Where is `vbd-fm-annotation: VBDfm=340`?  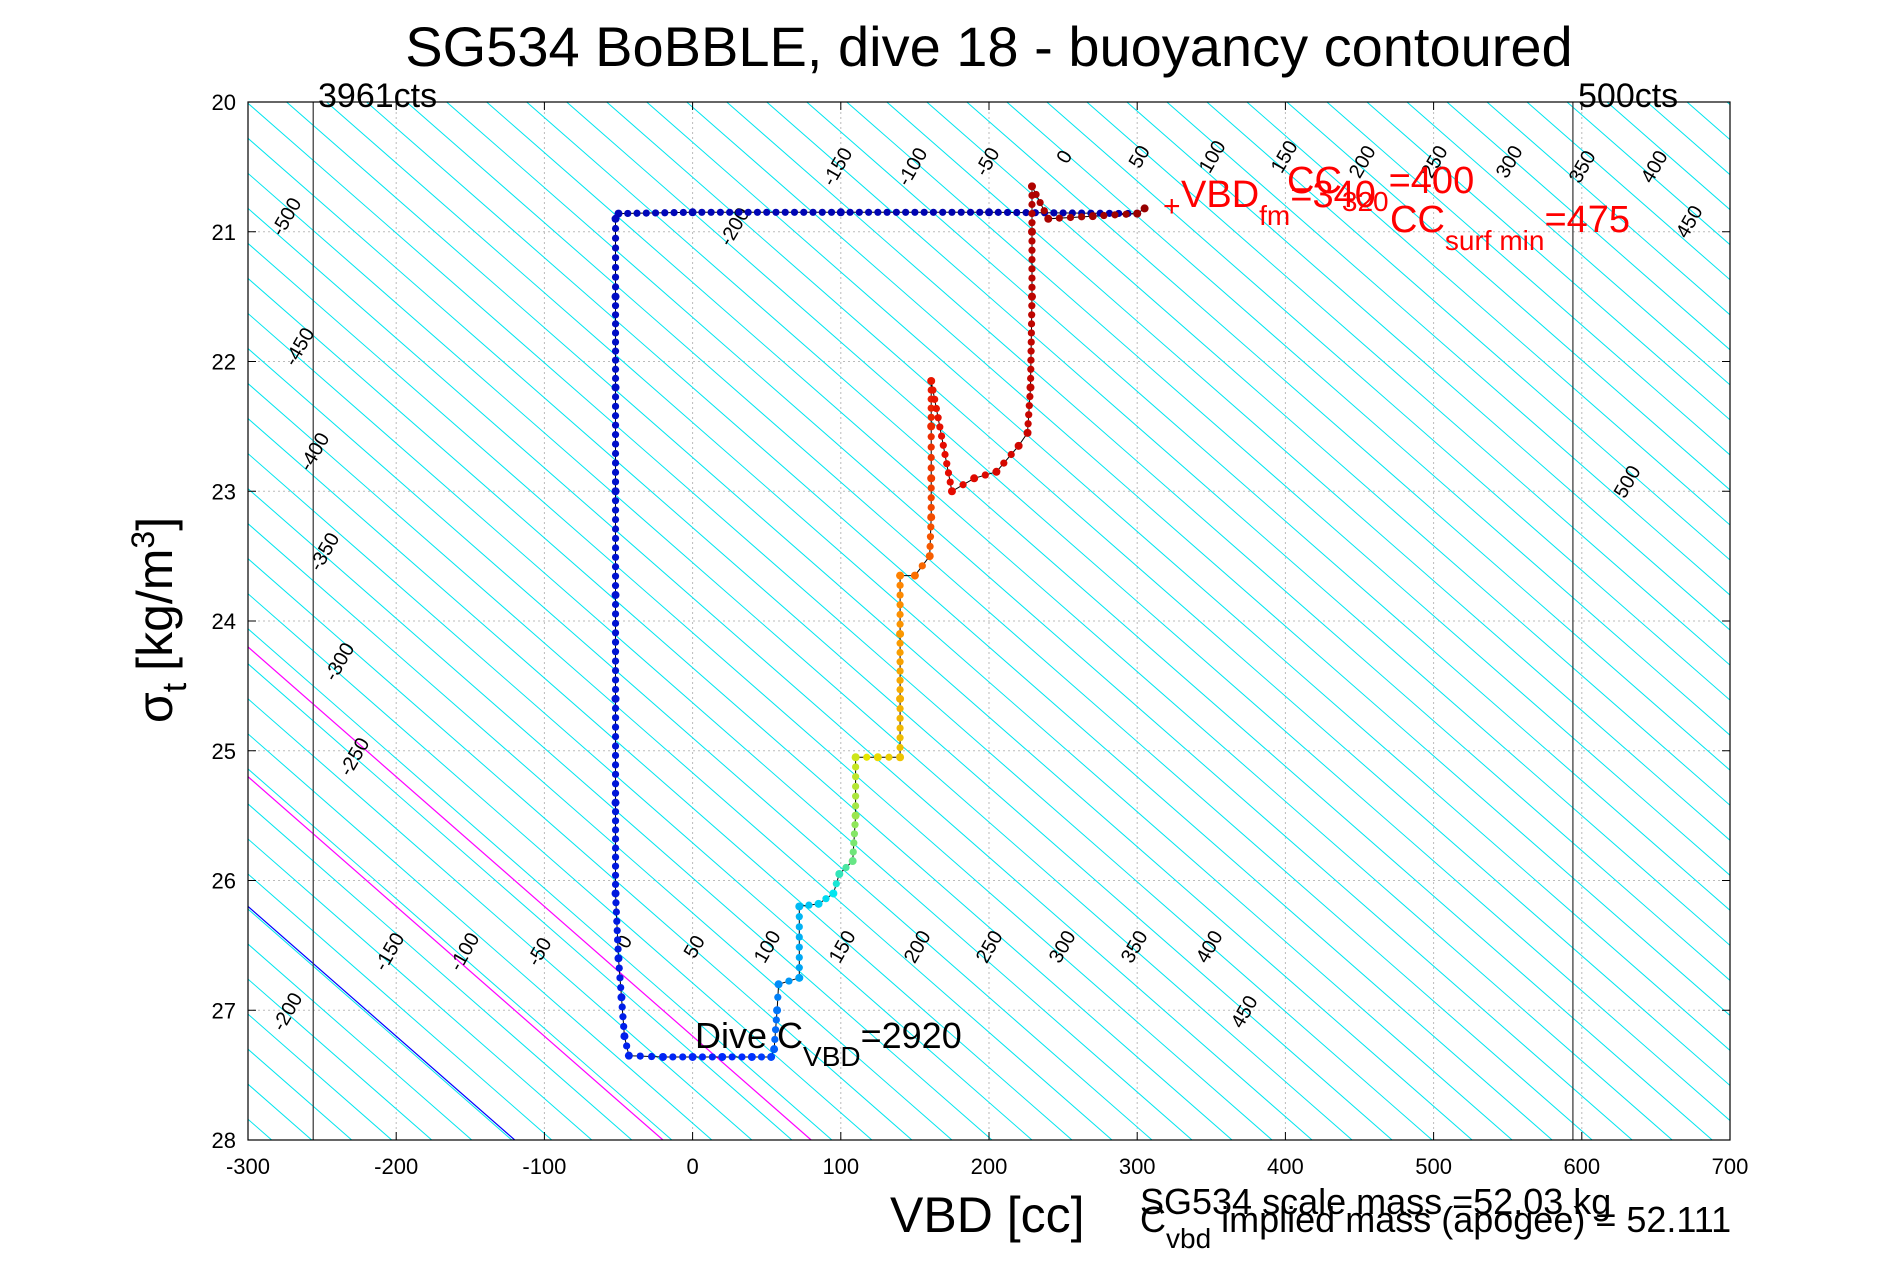
vbd-fm-annotation: VBDfm=340 is located at coordinates (1278, 202).